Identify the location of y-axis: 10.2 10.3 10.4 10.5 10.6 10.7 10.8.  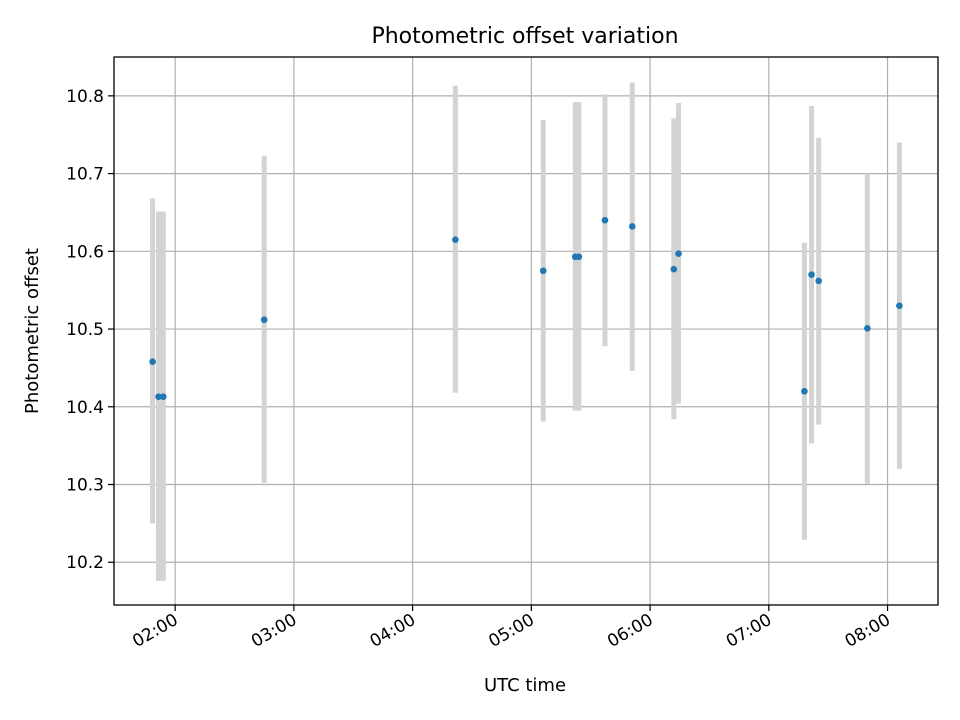
(90, 330).